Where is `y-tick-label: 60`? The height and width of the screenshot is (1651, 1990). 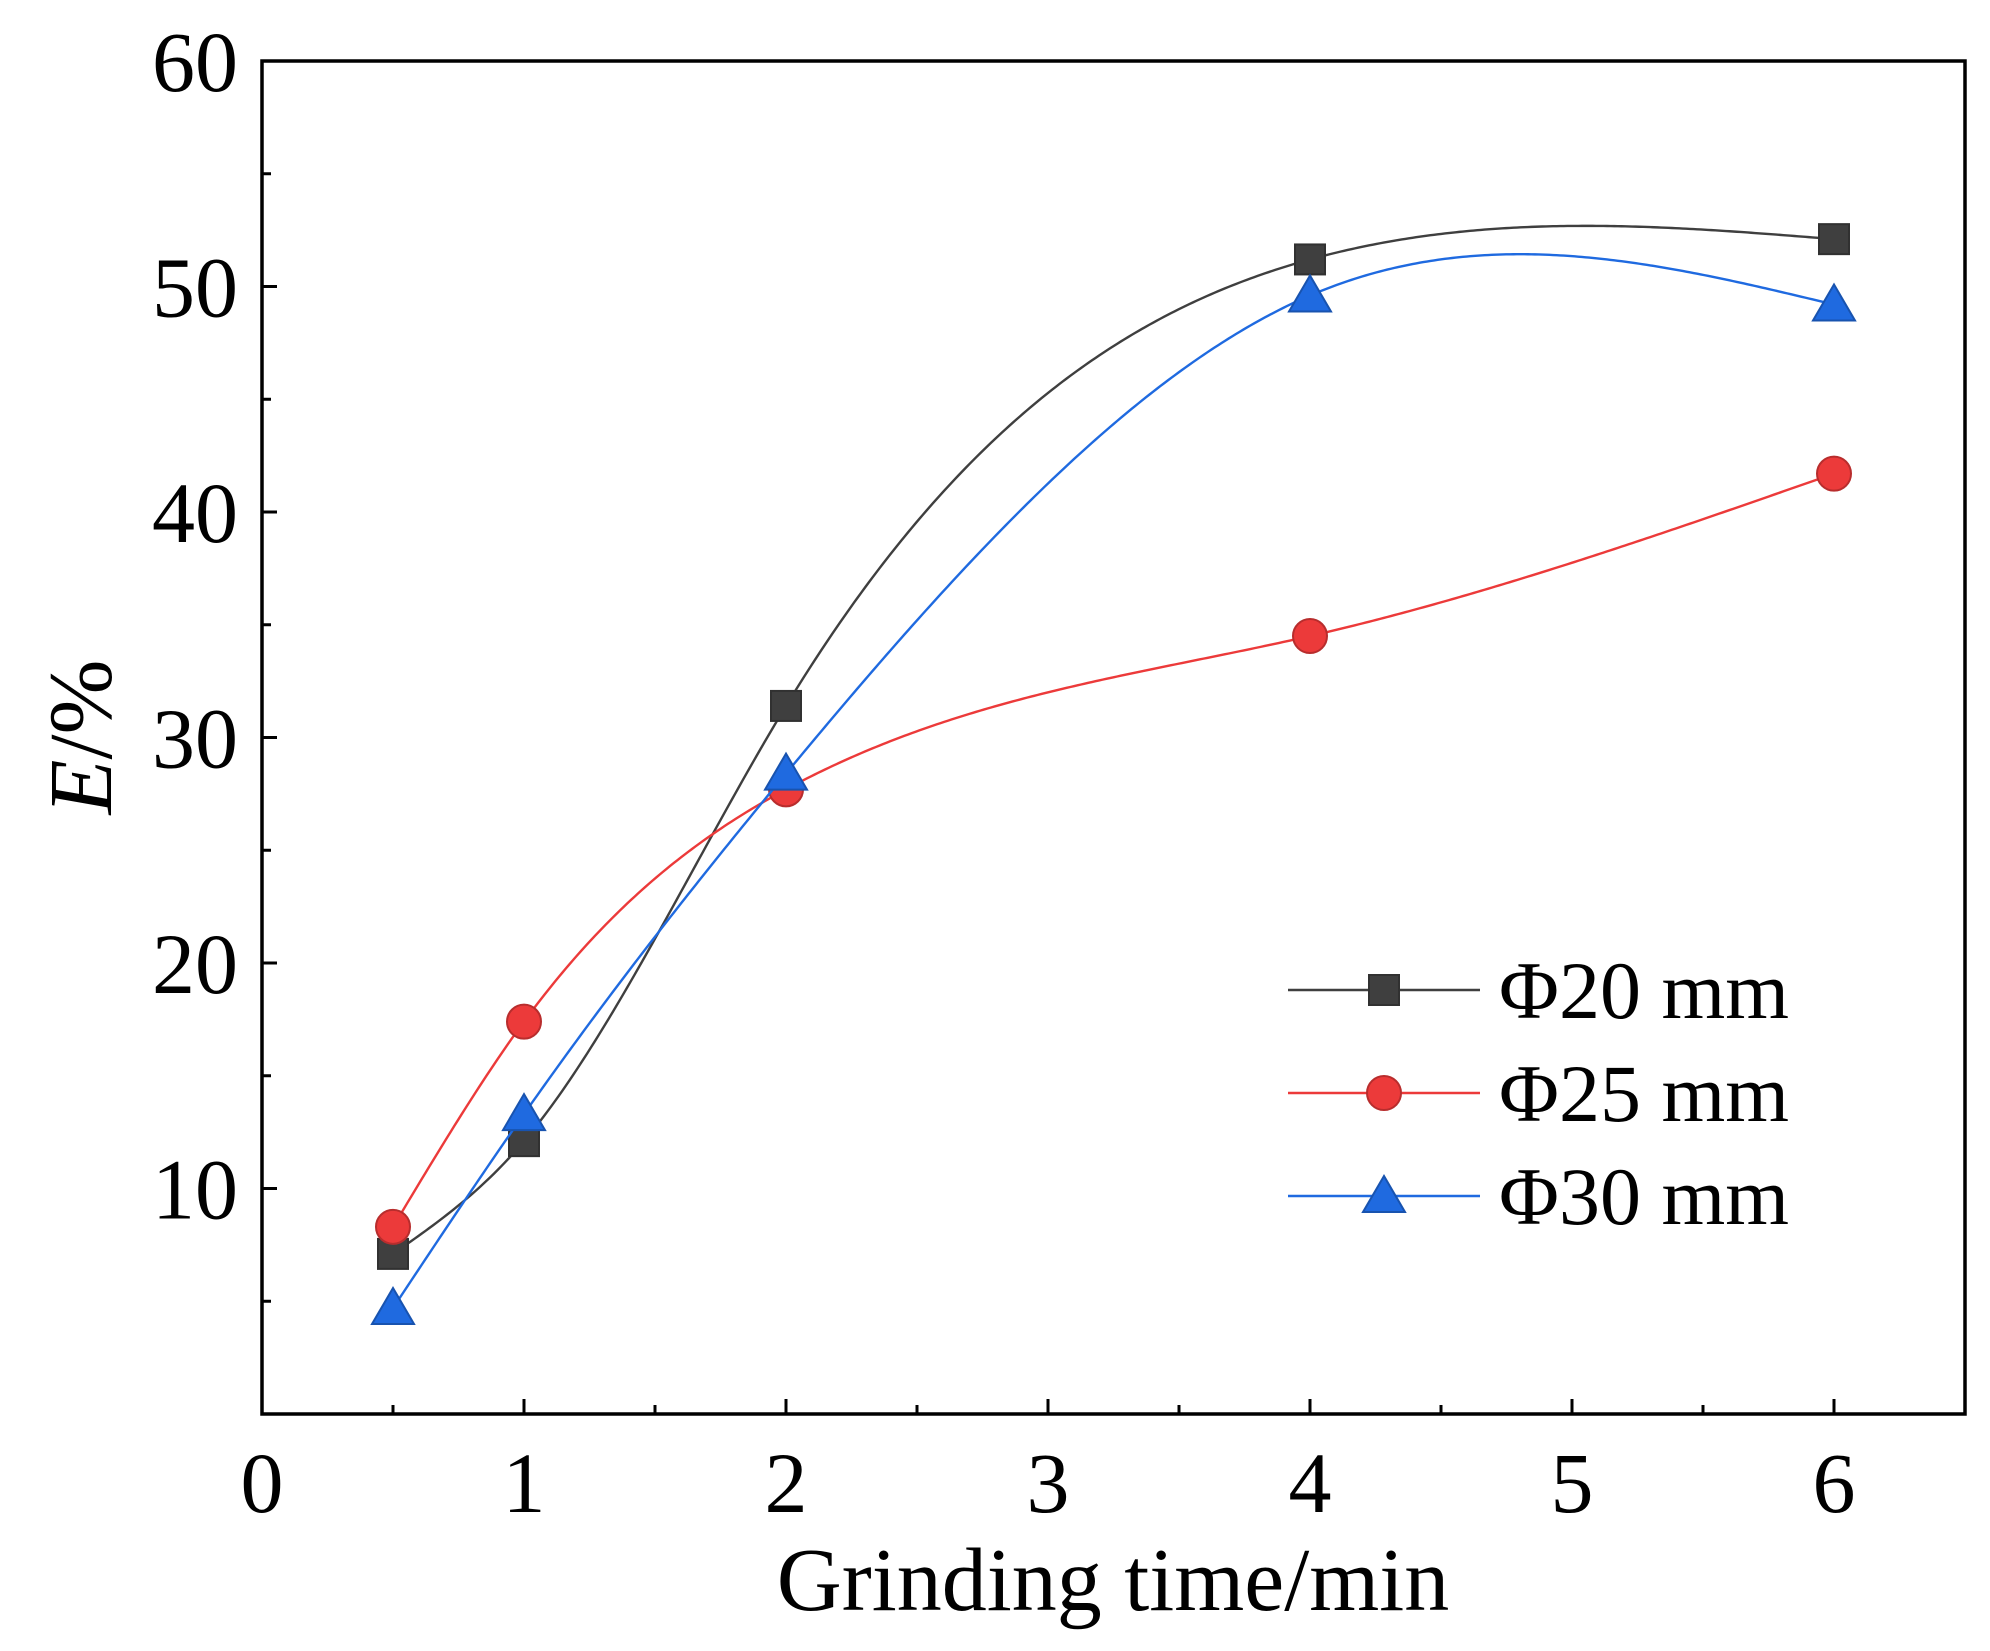
y-tick-label: 60 is located at coordinates (195, 62).